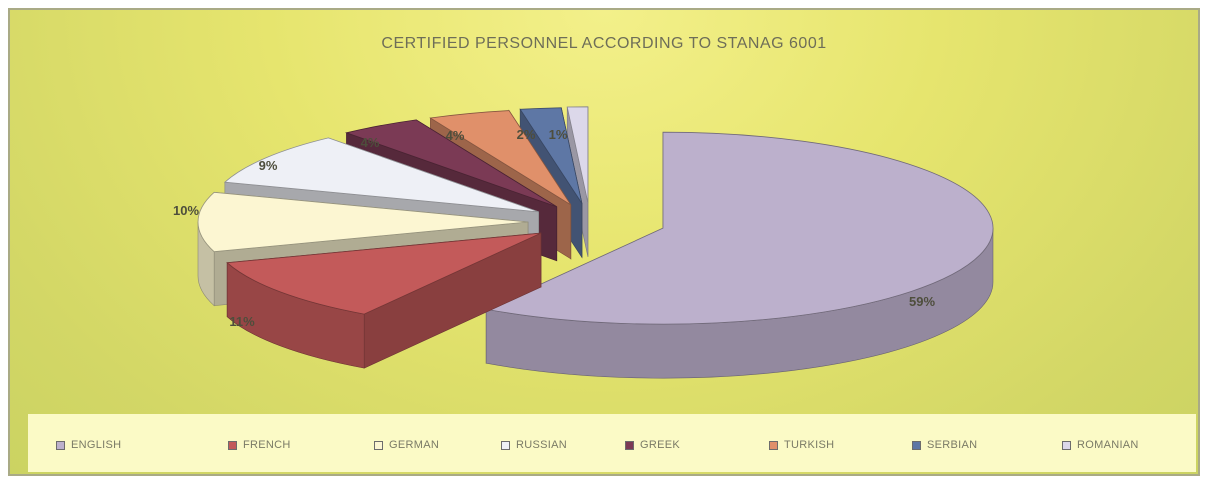 This screenshot has height=487, width=1212. What do you see at coordinates (660, 445) in the screenshot?
I see `legend-label: GREEK` at bounding box center [660, 445].